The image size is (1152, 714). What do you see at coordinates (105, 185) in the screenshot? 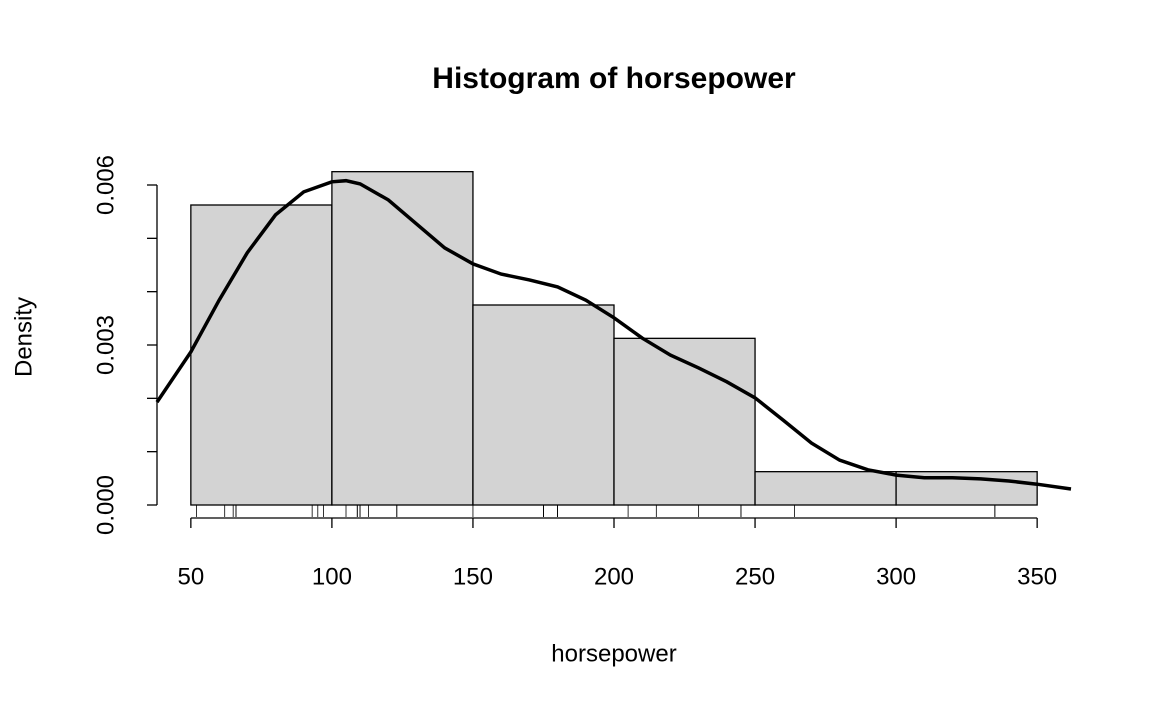
I see `y-tick-label: 0.006` at bounding box center [105, 185].